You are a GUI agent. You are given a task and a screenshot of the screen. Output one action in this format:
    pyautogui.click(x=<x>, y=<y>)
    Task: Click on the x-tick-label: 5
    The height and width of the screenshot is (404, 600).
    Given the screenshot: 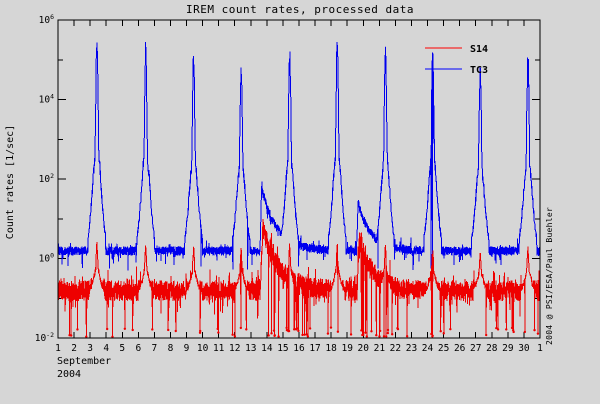 What is the action you would take?
    pyautogui.click(x=122, y=348)
    